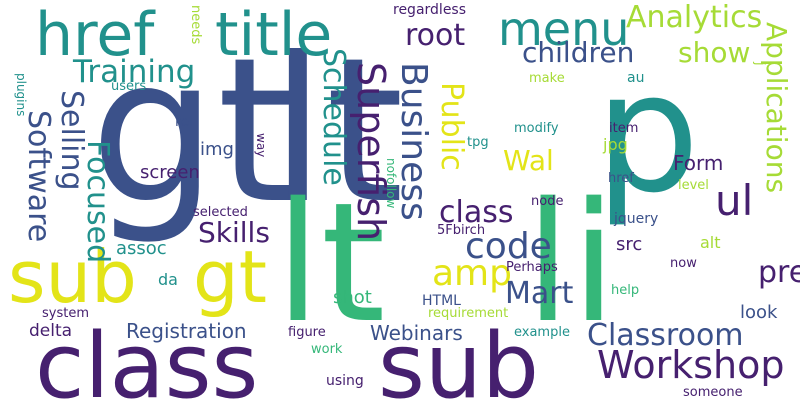 Image resolution: width=800 pixels, height=400 pixels. Describe the element at coordinates (133, 72) in the screenshot. I see `cloud-word: Training` at that location.